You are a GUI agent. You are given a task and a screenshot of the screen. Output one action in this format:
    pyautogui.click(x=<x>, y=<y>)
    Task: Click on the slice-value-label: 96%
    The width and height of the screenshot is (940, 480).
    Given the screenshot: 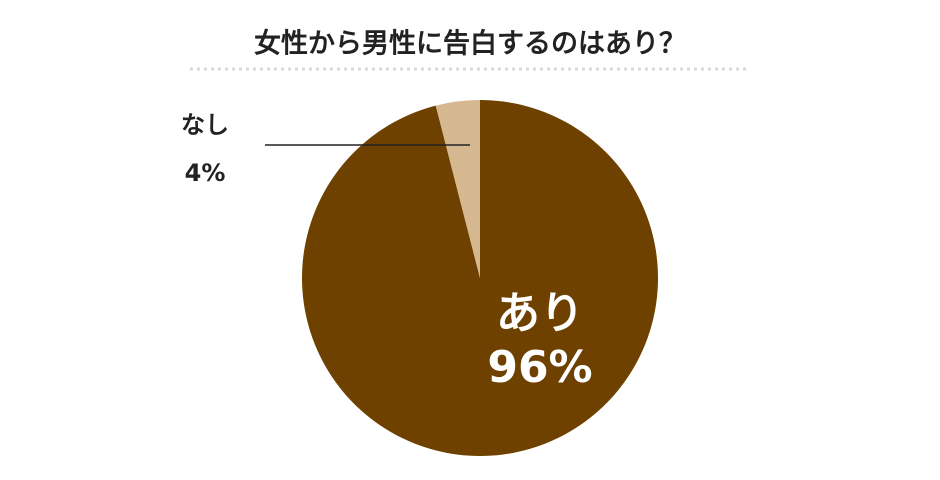 What is the action you would take?
    pyautogui.click(x=539, y=367)
    